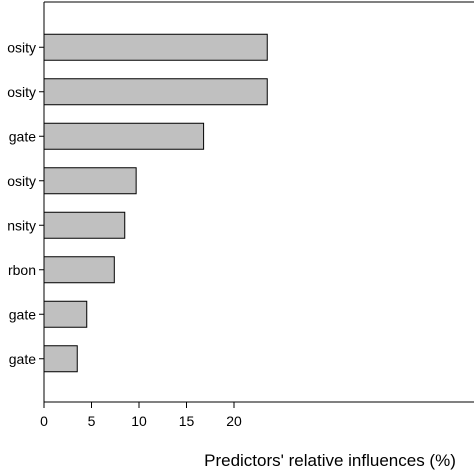 This screenshot has width=474, height=474. I want to click on category-label-7: gate, so click(22, 314).